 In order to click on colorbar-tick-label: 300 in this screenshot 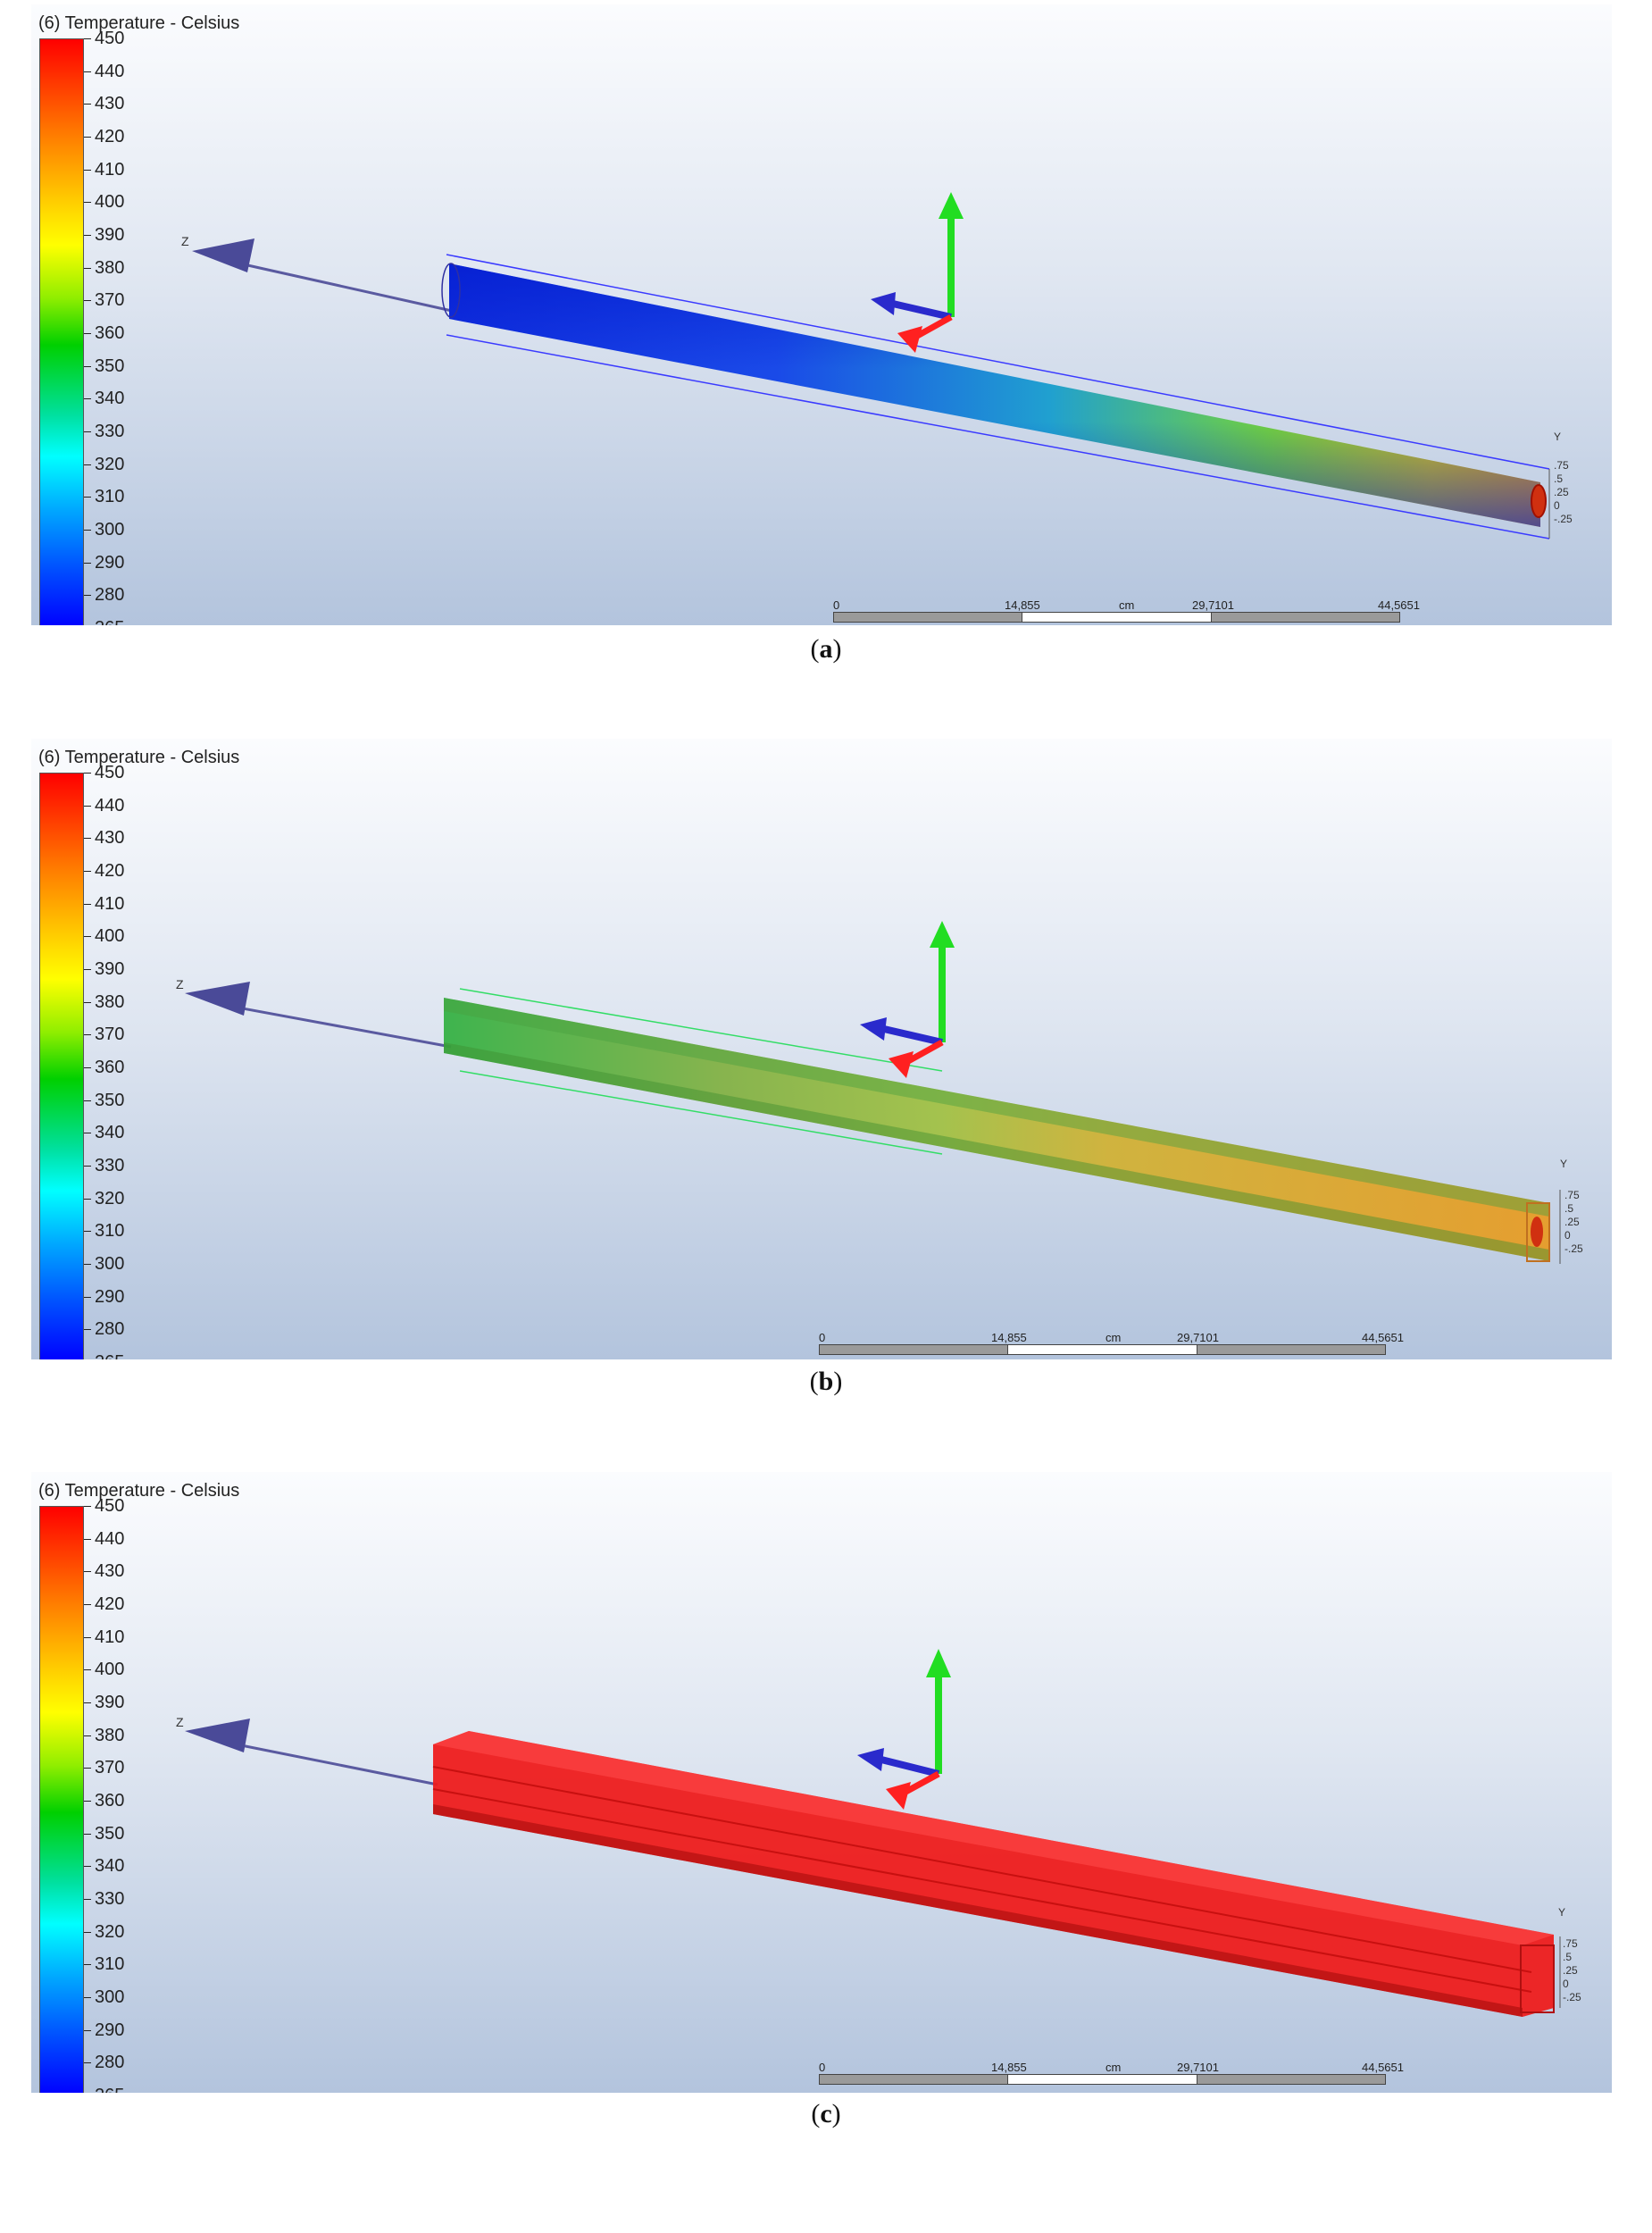, I will do `click(110, 1997)`.